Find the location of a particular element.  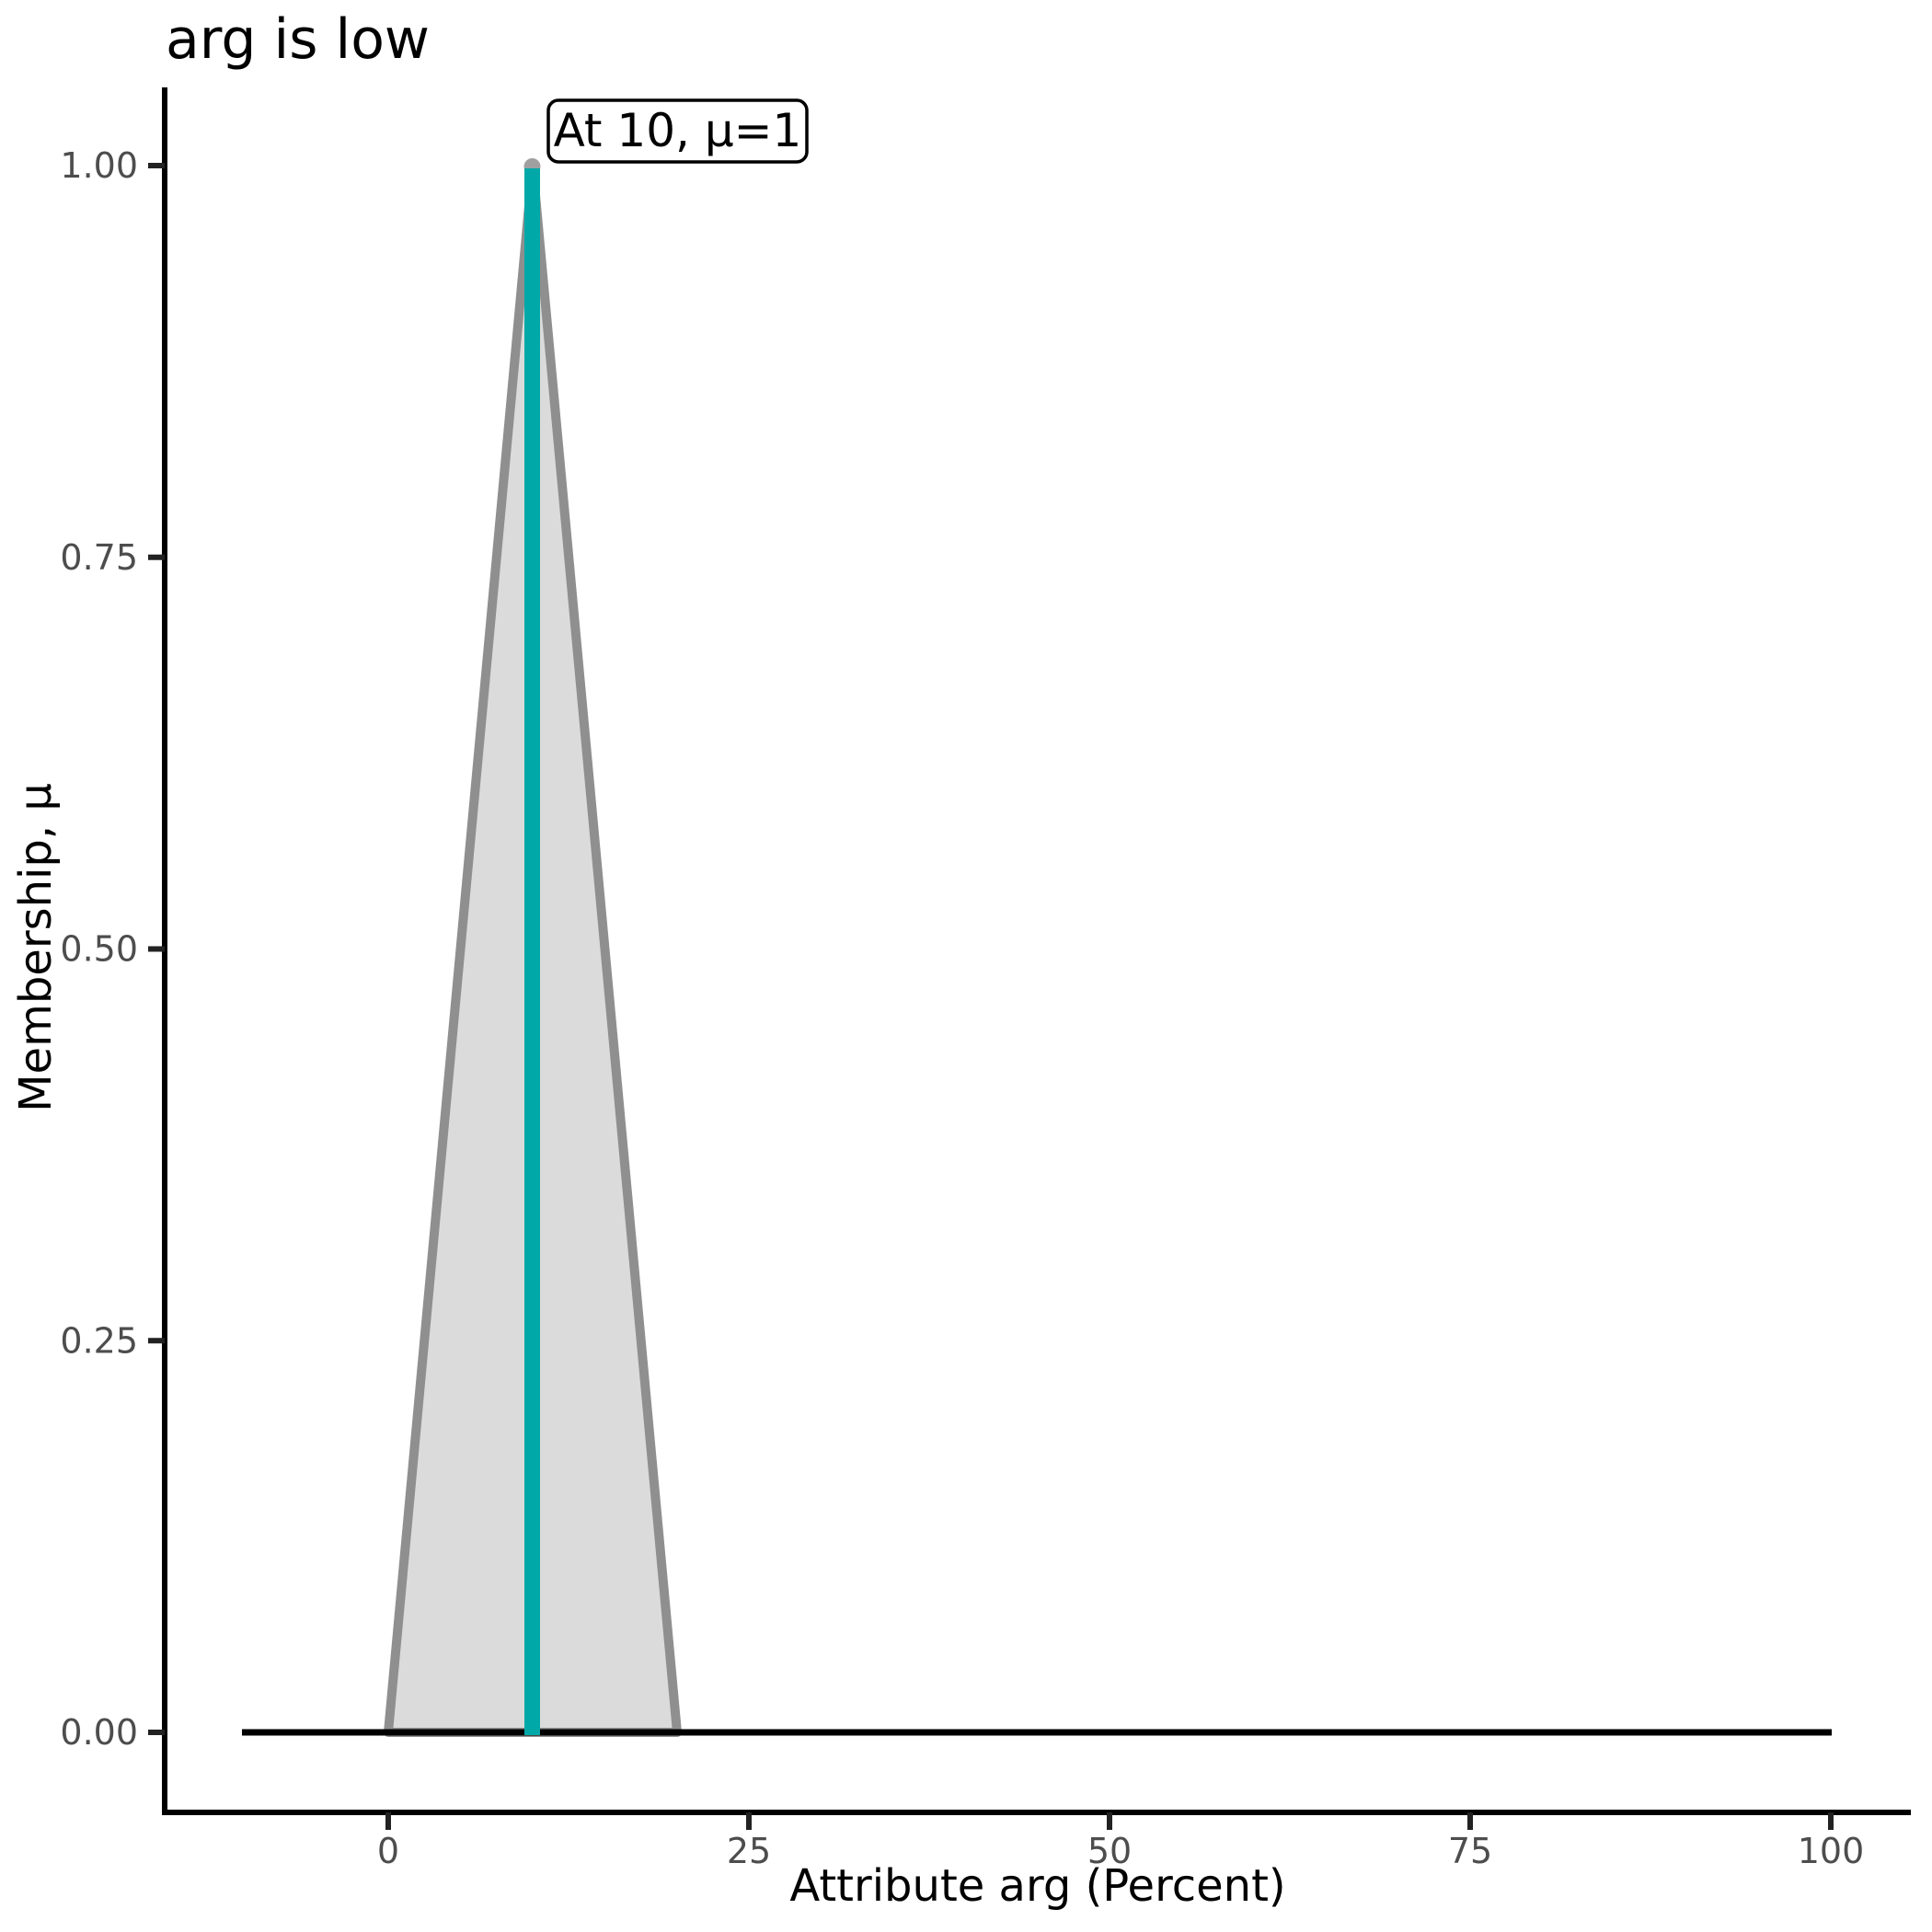

annotation-label: At 10, μ=1 is located at coordinates (678, 130).